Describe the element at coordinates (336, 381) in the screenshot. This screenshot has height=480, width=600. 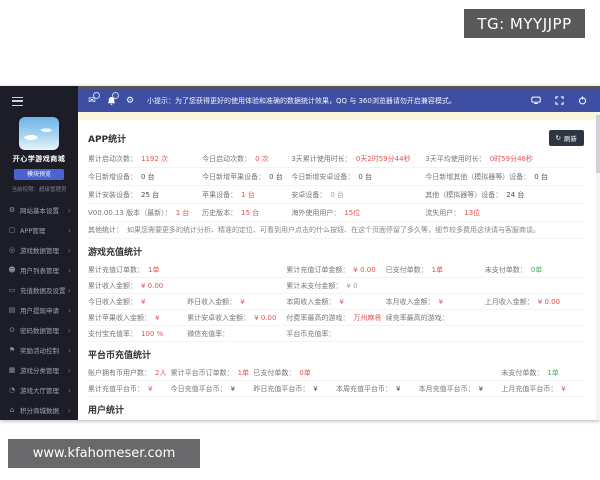
I see `platform-stats-rows: 账户拥有币用户数： 2人 累计平台币订单数： 1单` at that location.